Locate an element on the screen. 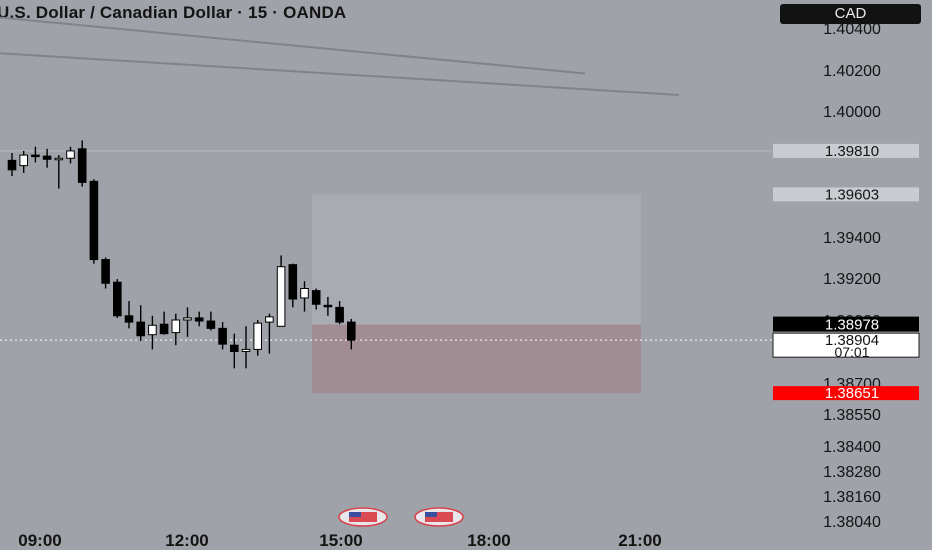  price-label: 1.39603 is located at coordinates (852, 194).